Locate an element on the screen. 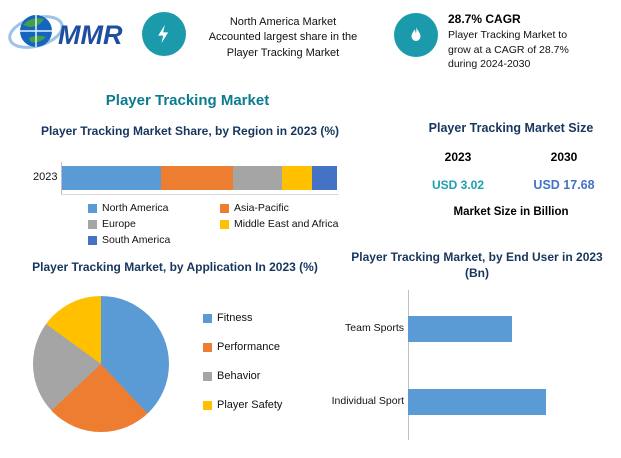 The width and height of the screenshot is (621, 458). market-size-year-2030: 2030 is located at coordinates (564, 157).